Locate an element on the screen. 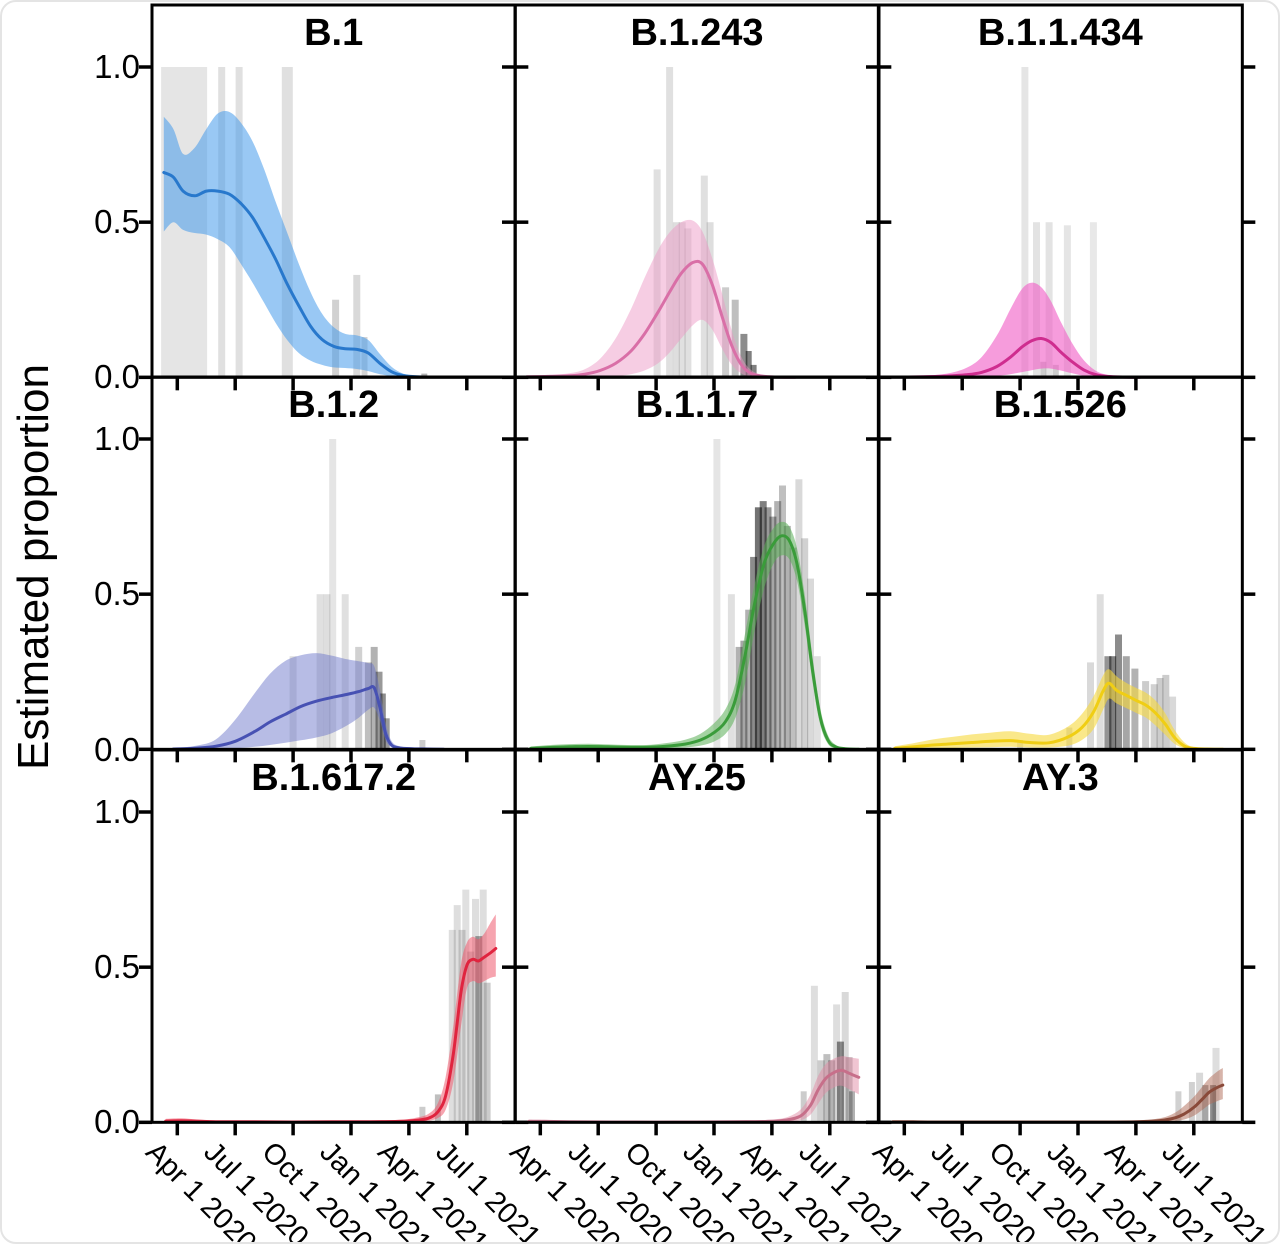  panel-AY.3: AY.3 is located at coordinates (1060, 941).